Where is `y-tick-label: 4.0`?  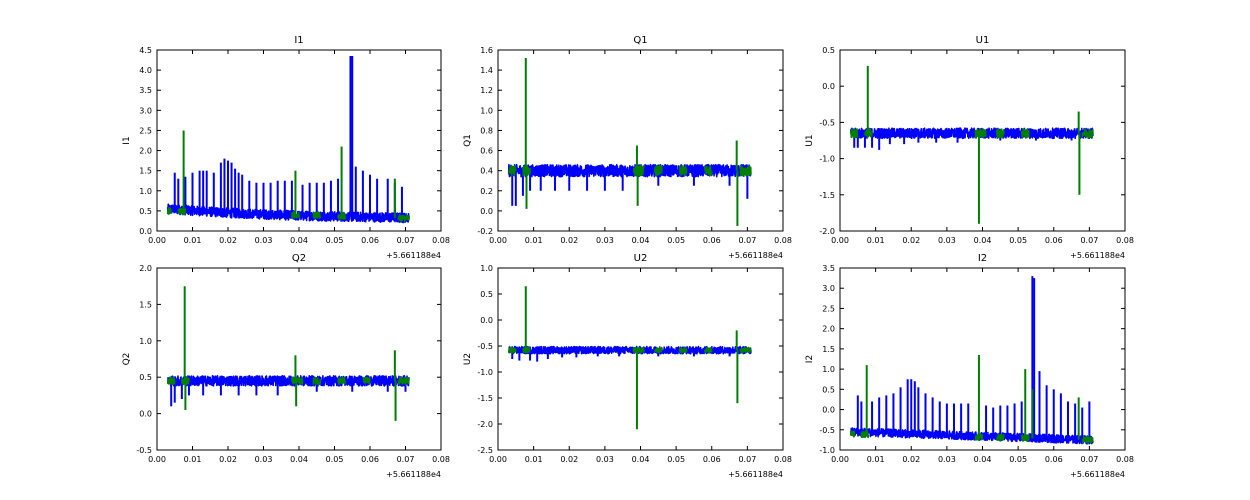 y-tick-label: 4.0 is located at coordinates (145, 70).